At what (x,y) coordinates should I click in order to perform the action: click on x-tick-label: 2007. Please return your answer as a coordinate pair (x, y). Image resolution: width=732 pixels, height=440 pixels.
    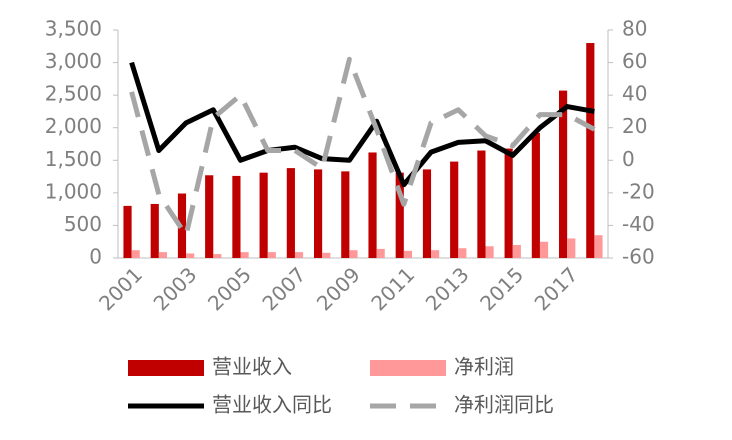
    Looking at the image, I should click on (283, 288).